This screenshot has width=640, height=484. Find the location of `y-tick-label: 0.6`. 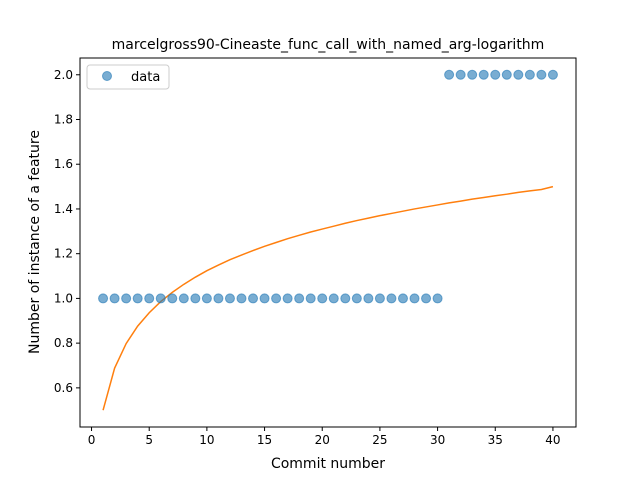

y-tick-label: 0.6 is located at coordinates (63, 388).